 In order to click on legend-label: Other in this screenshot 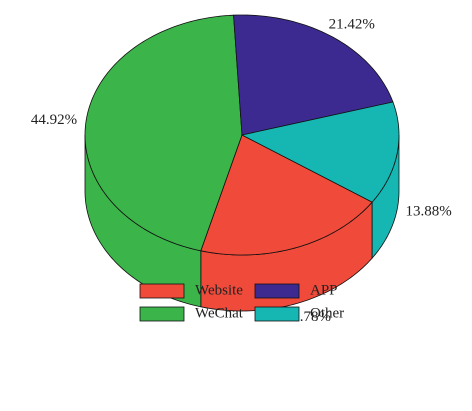, I will do `click(327, 313)`.